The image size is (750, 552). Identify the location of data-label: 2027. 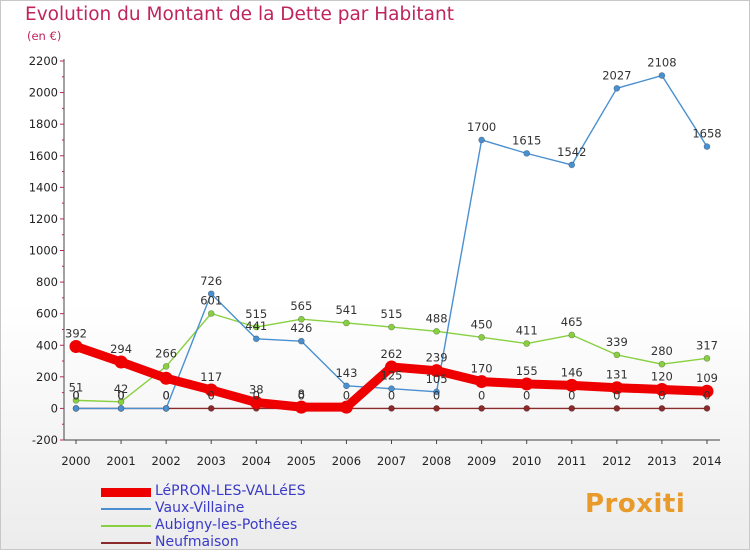
(616, 75).